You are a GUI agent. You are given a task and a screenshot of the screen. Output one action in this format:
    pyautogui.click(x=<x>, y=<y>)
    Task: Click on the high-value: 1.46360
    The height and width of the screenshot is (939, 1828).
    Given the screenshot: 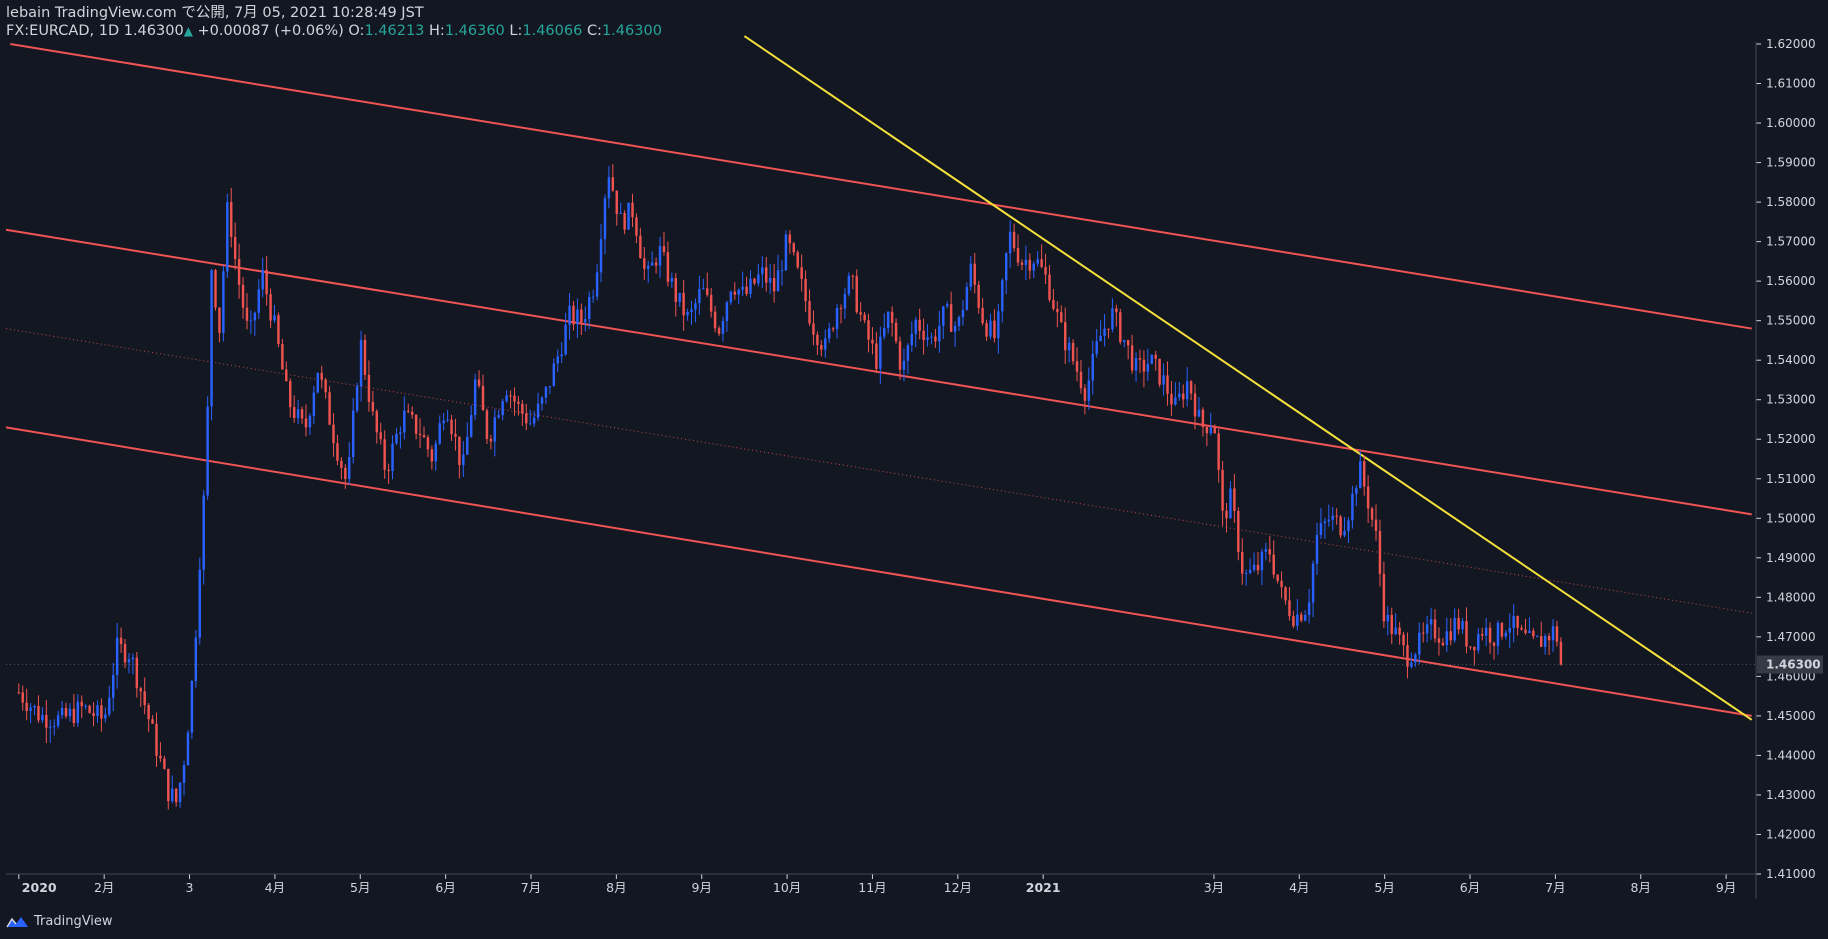 What is the action you would take?
    pyautogui.click(x=474, y=31)
    